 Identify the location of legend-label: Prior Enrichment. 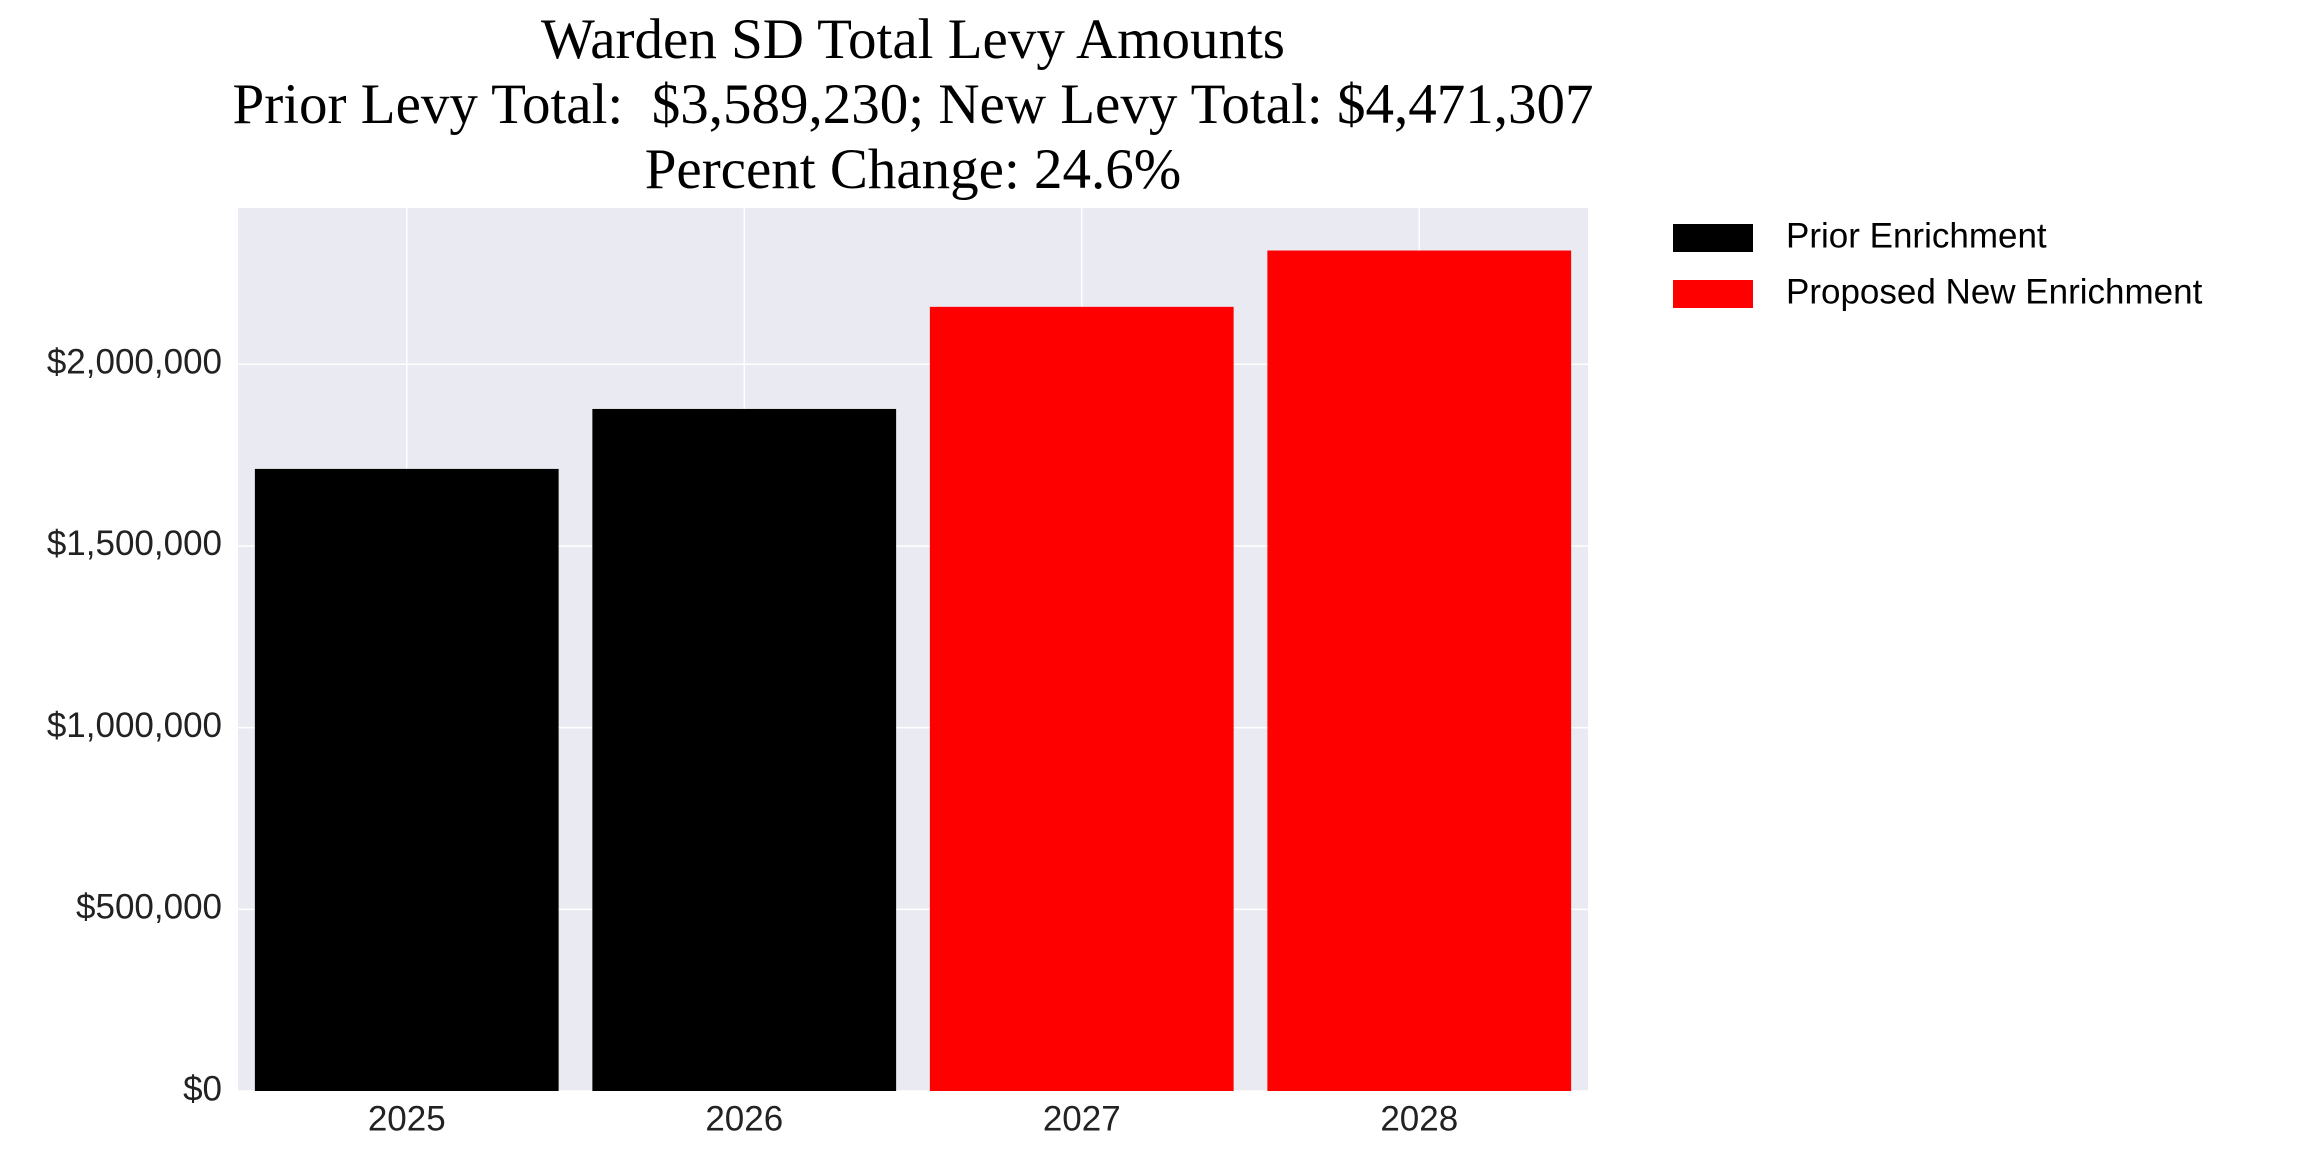
(1916, 235).